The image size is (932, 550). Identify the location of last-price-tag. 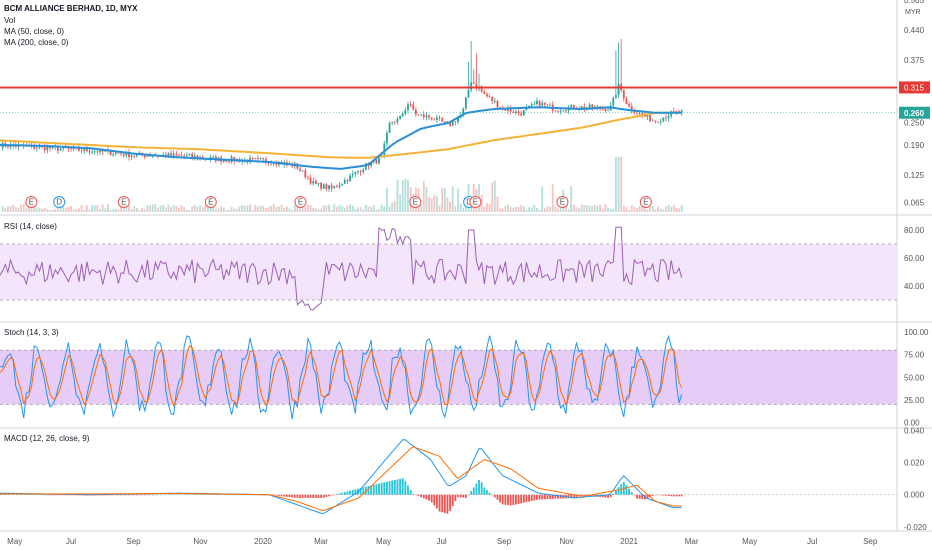
(914, 112).